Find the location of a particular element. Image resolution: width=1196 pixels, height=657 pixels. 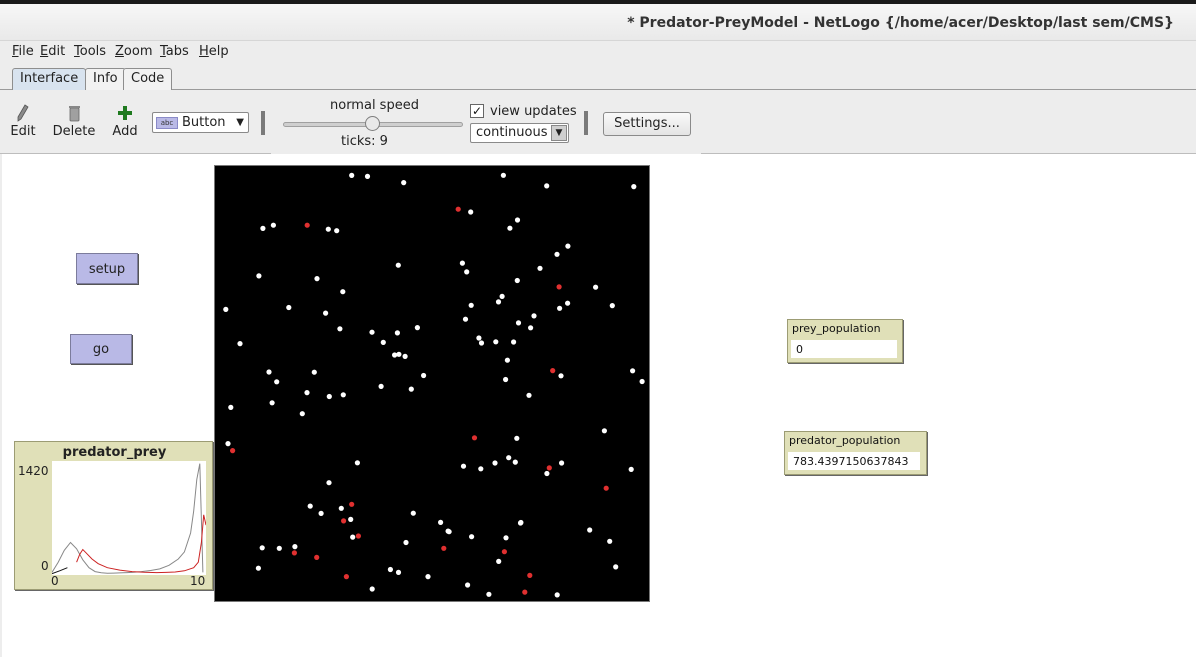

edit-button: Edit is located at coordinates (23, 121).